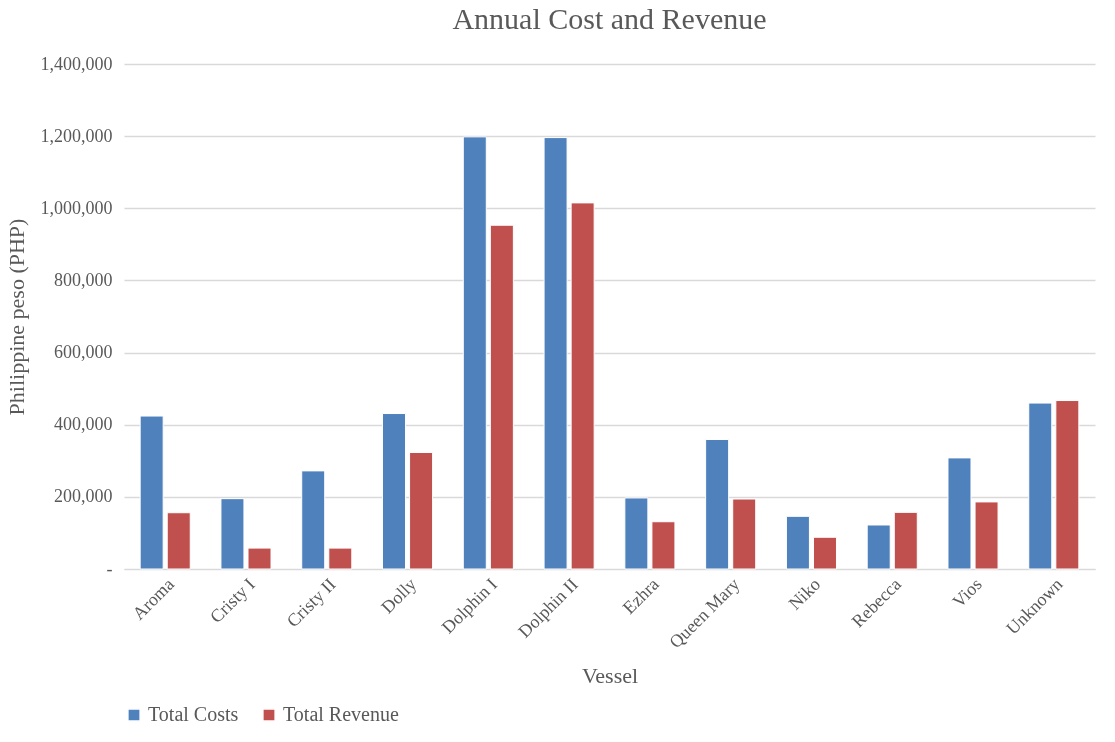 Image resolution: width=1115 pixels, height=742 pixels. Describe the element at coordinates (609, 18) in the screenshot. I see `chart-title: Annual Cost and Revenue` at that location.